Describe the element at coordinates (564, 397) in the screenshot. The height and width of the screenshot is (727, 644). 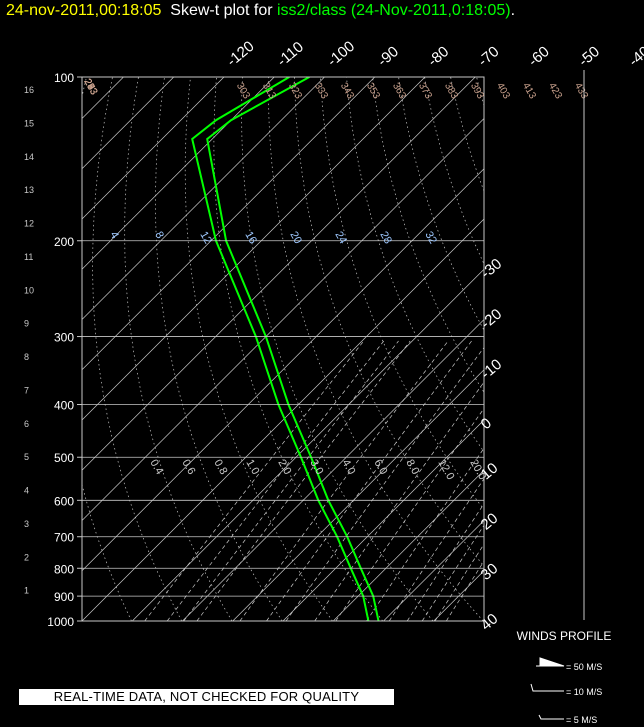
I see `winds-panel: WINDS PROFILE = 50 M/S = 10 M/S = 5 M/S` at that location.